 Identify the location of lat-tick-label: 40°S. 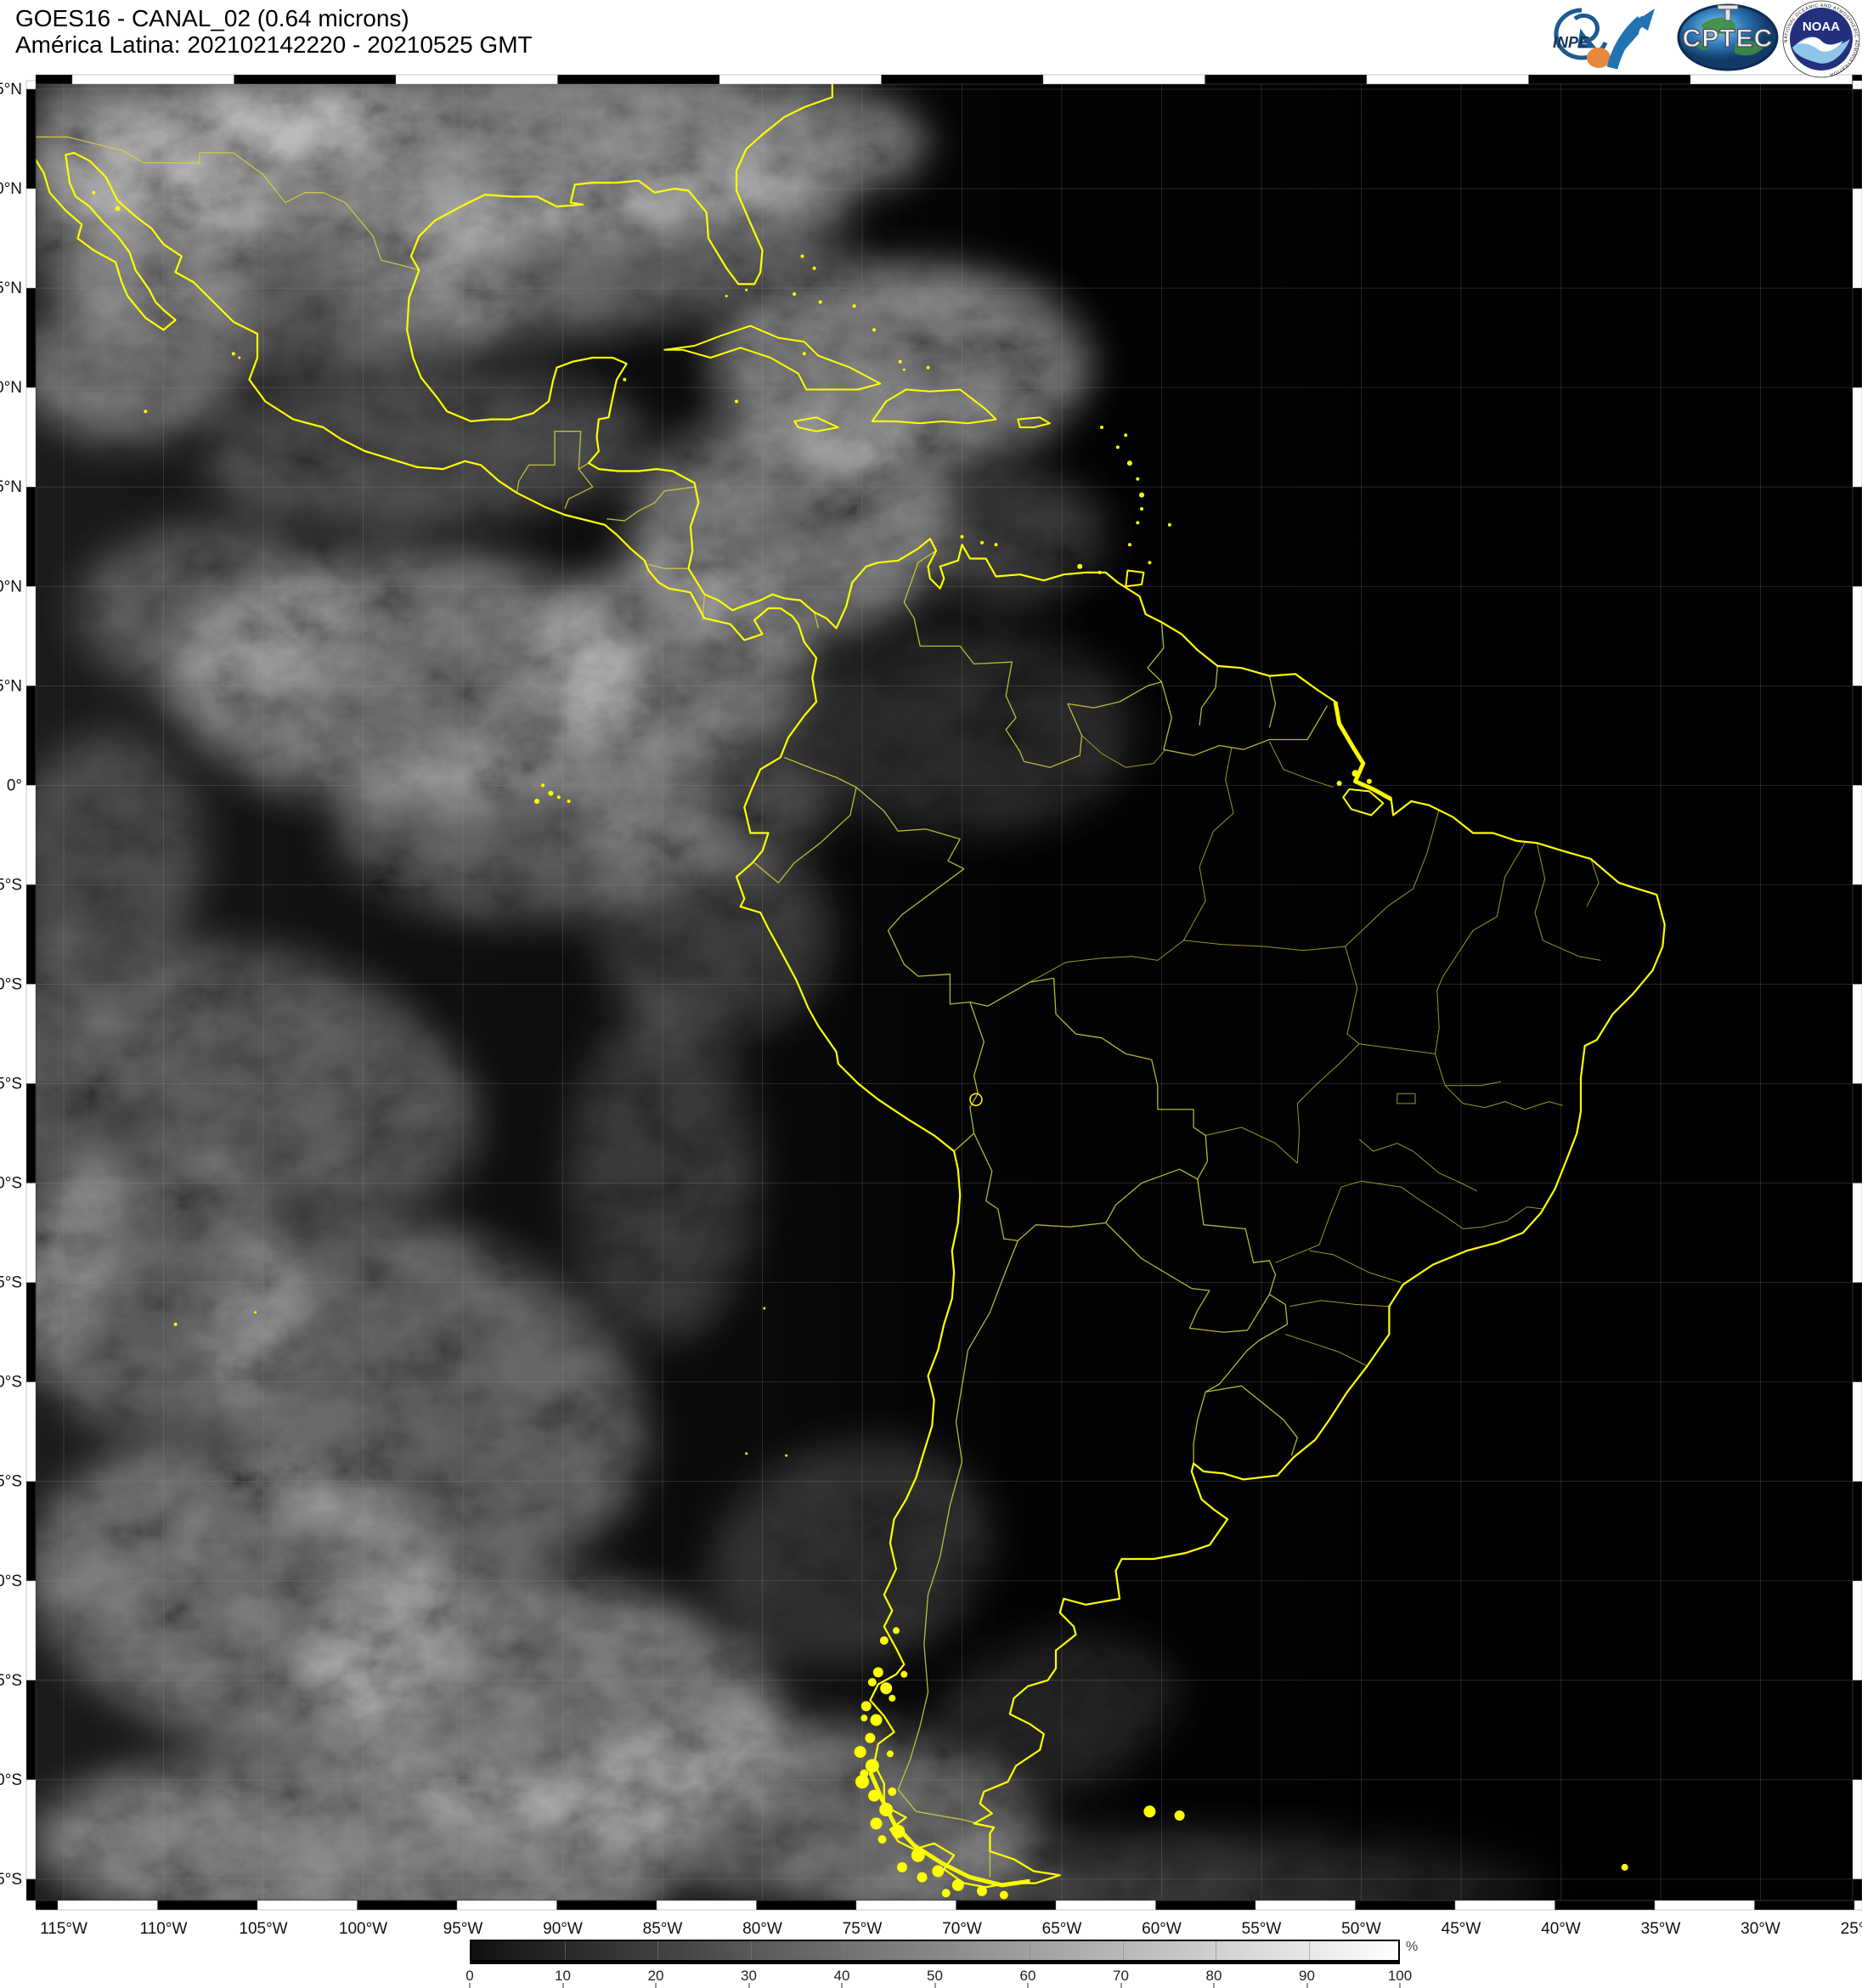
(11, 1581).